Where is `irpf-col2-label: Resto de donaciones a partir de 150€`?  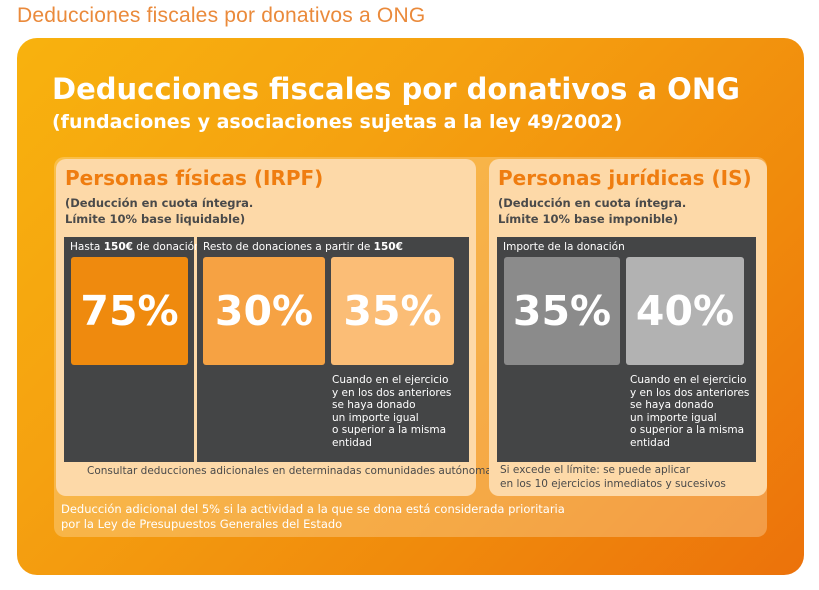
irpf-col2-label: Resto de donaciones a partir de 150€ is located at coordinates (303, 247).